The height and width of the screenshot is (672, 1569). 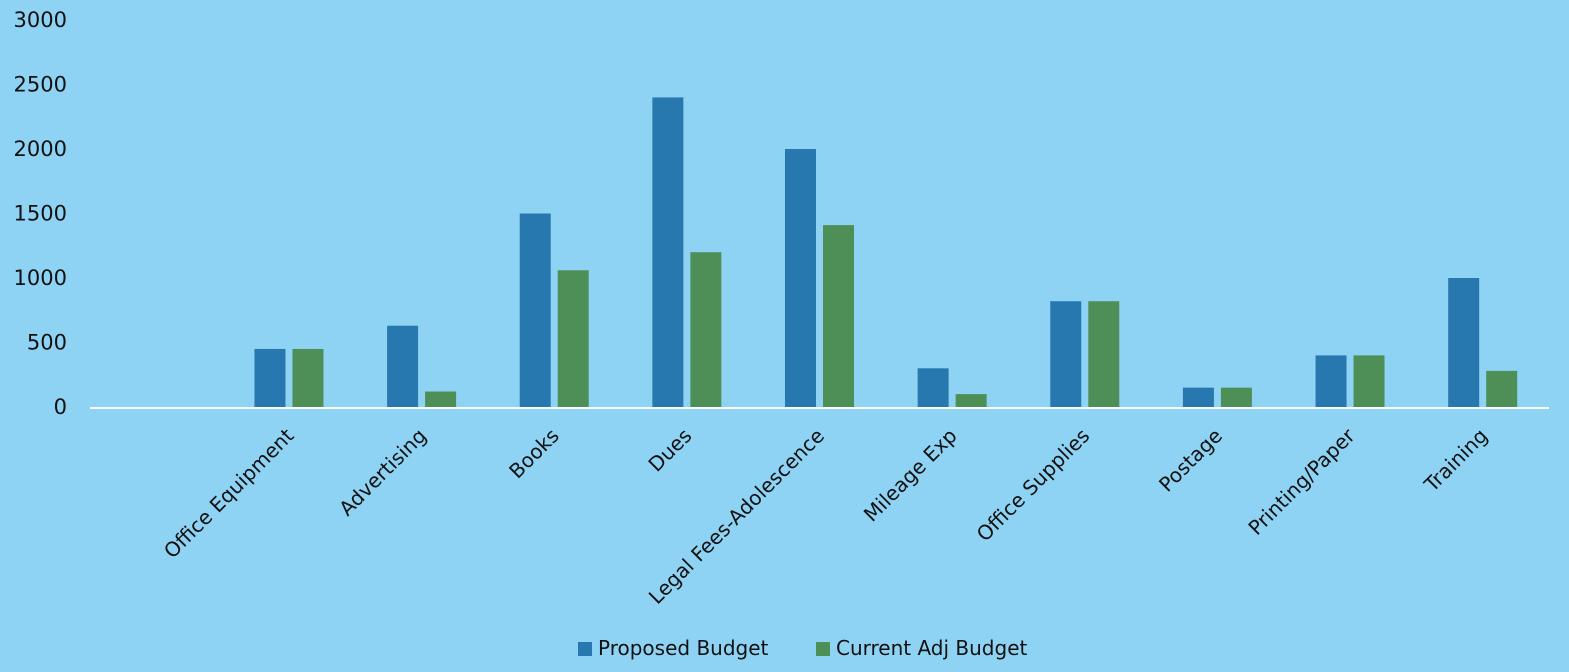 I want to click on legend-label-0: Proposed Budget, so click(x=683, y=648).